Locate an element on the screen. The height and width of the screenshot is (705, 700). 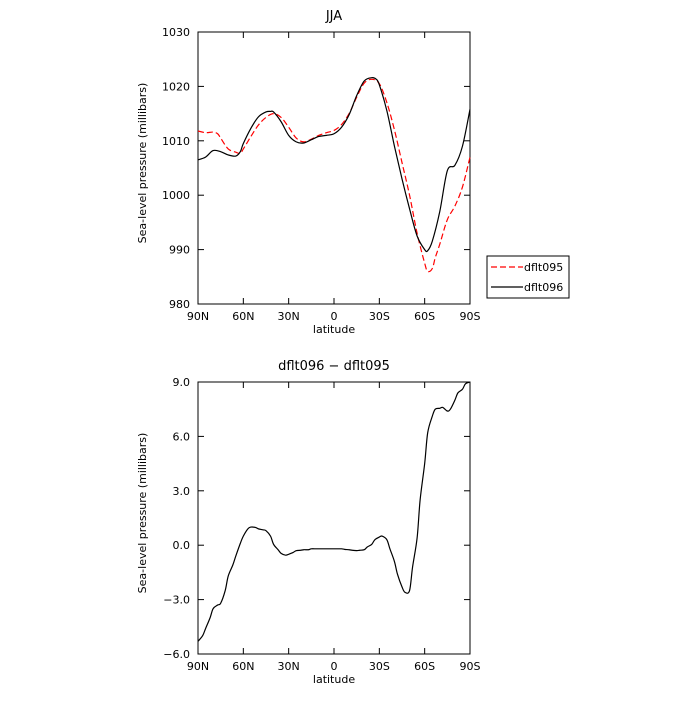
panel2-x-tick-label: 90S is located at coordinates (470, 666).